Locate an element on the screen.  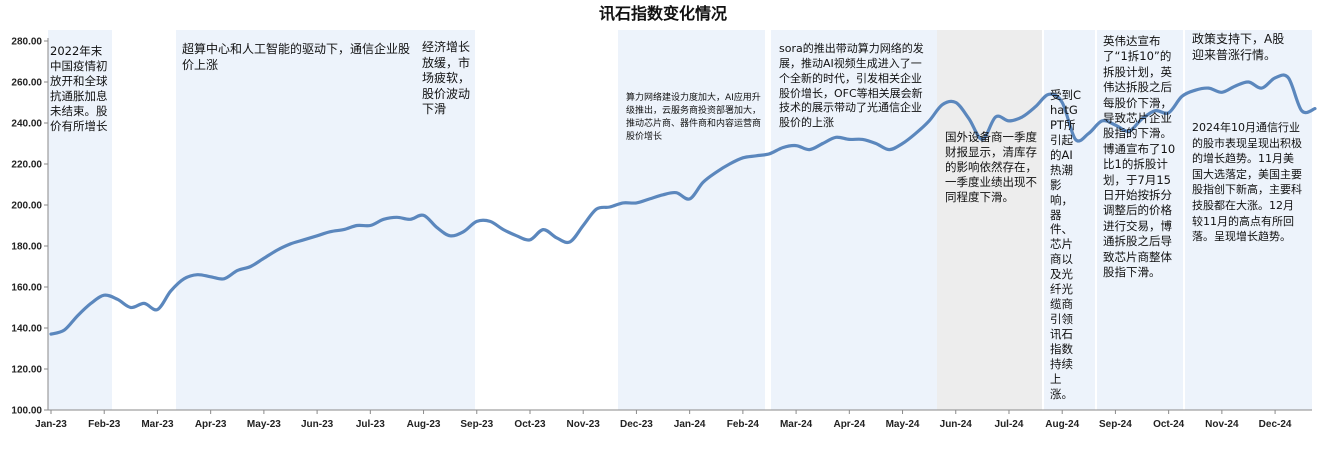
y-tick-label: 140.00 is located at coordinates (26, 329).